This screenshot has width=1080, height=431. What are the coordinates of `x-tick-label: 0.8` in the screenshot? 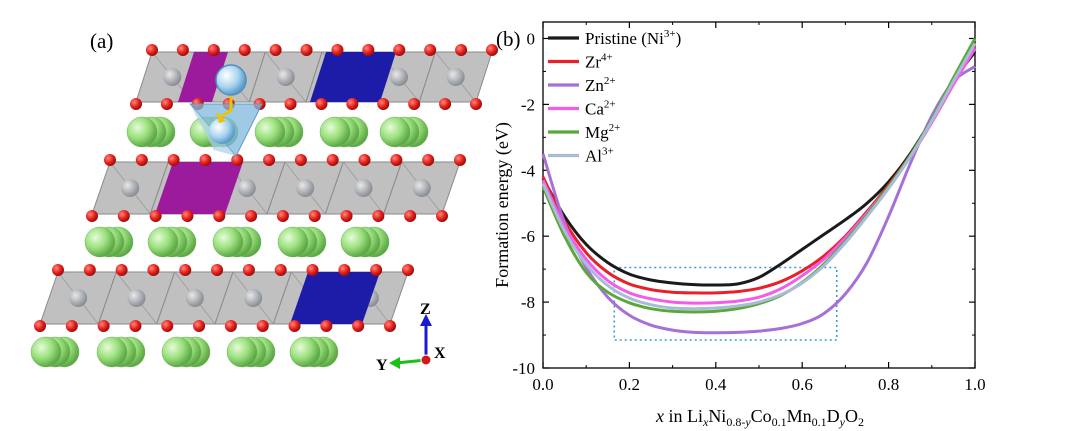 It's located at (888, 384).